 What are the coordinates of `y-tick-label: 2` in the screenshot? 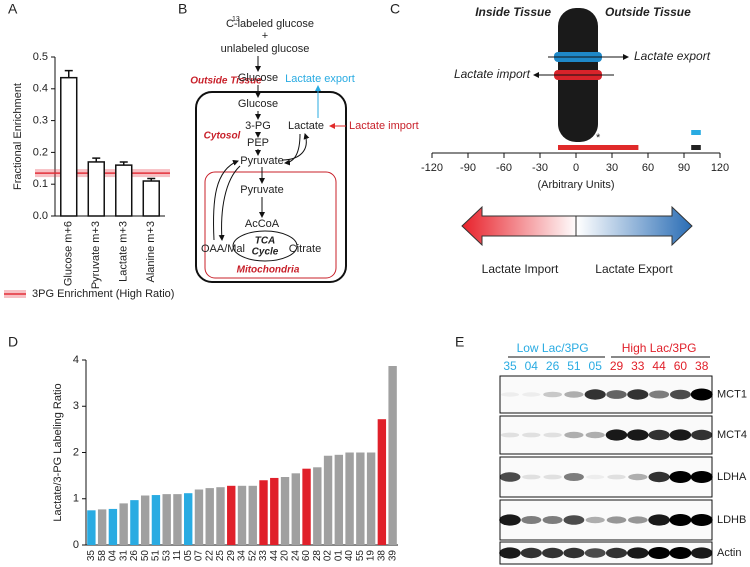 It's located at (76, 452).